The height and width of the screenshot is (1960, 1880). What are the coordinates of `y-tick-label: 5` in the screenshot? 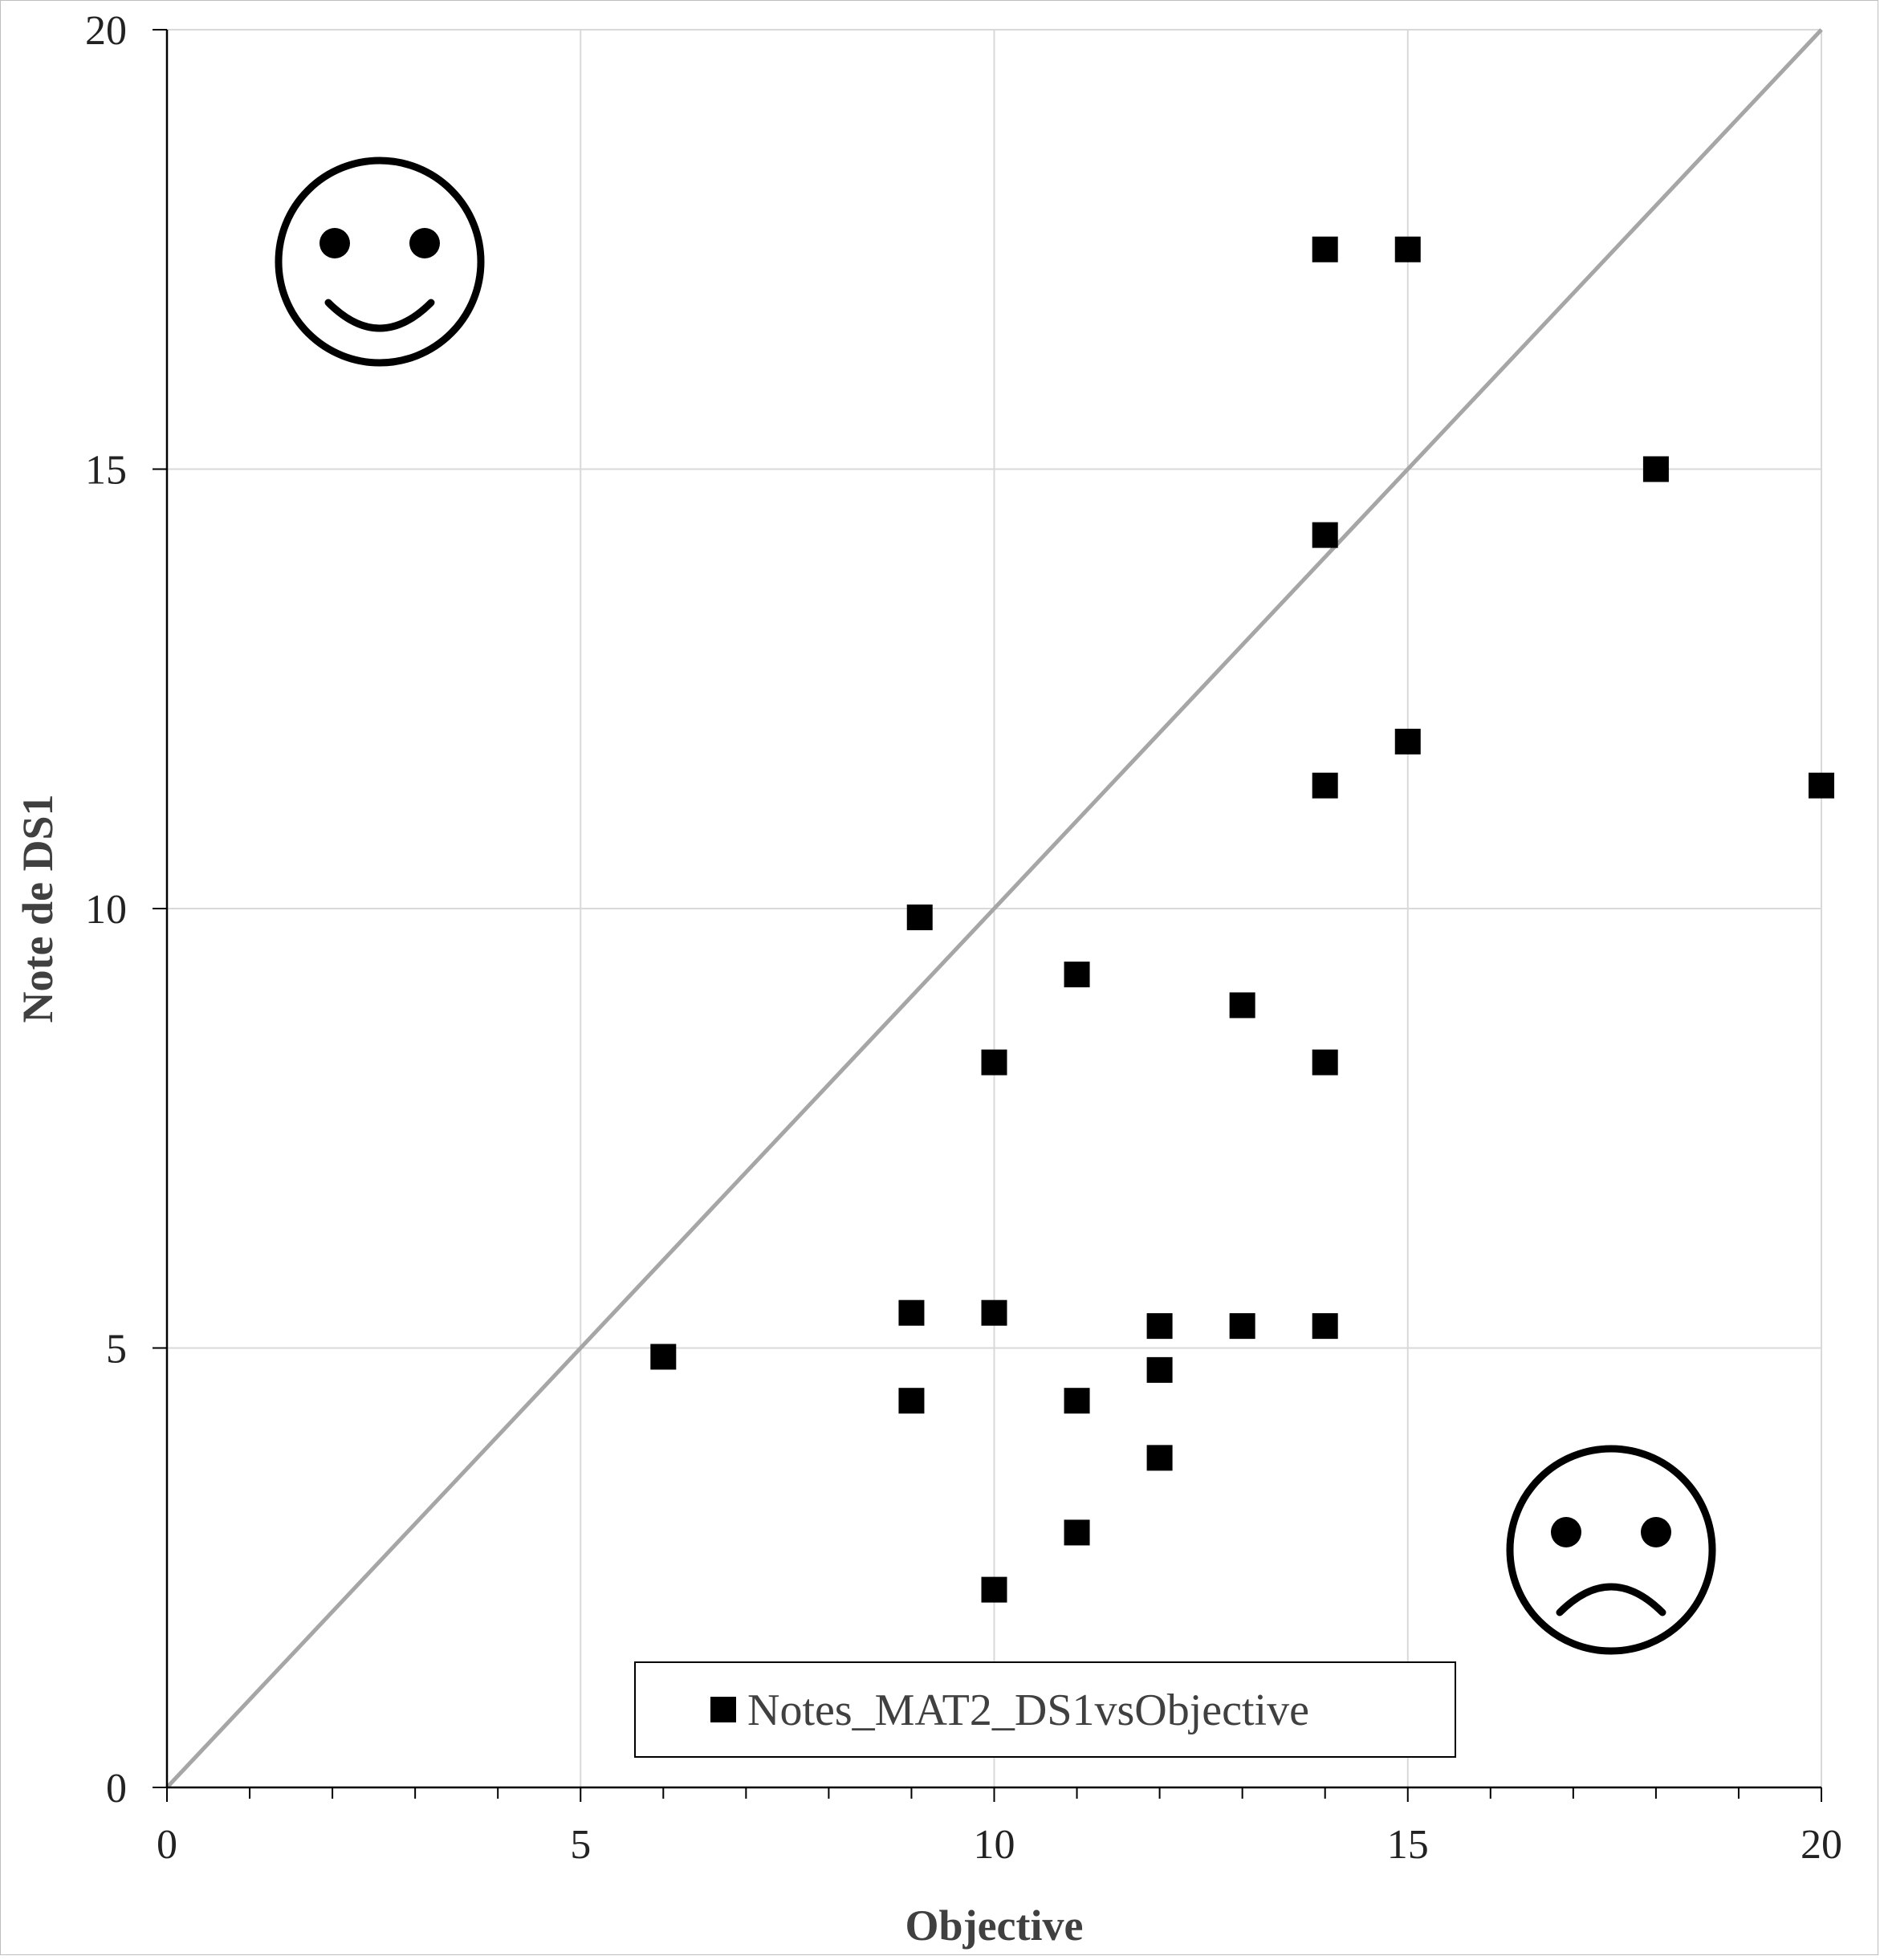 It's located at (116, 1349).